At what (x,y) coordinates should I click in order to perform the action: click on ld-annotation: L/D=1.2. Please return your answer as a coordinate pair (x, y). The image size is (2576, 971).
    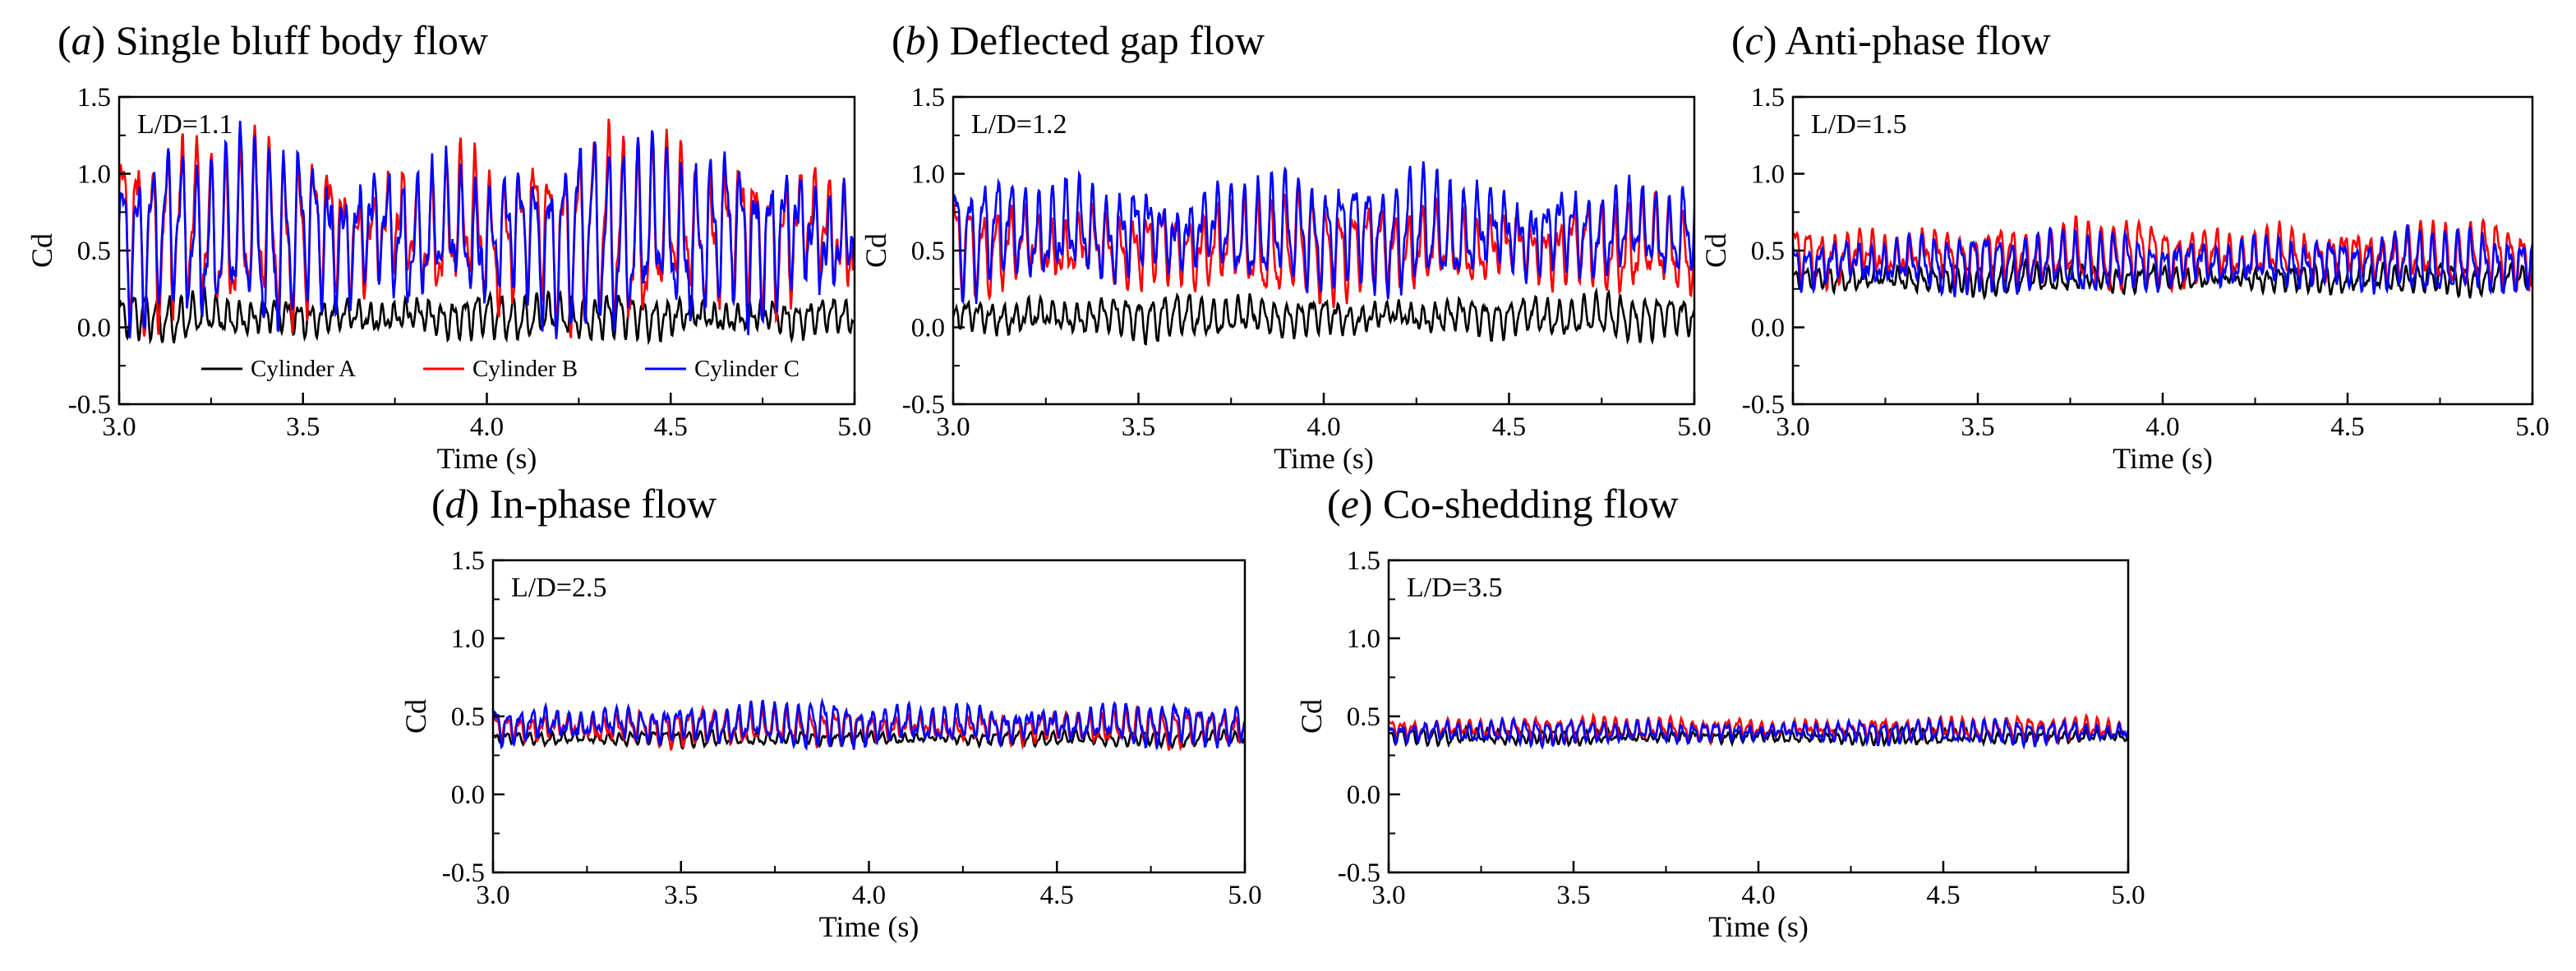
    Looking at the image, I should click on (1019, 124).